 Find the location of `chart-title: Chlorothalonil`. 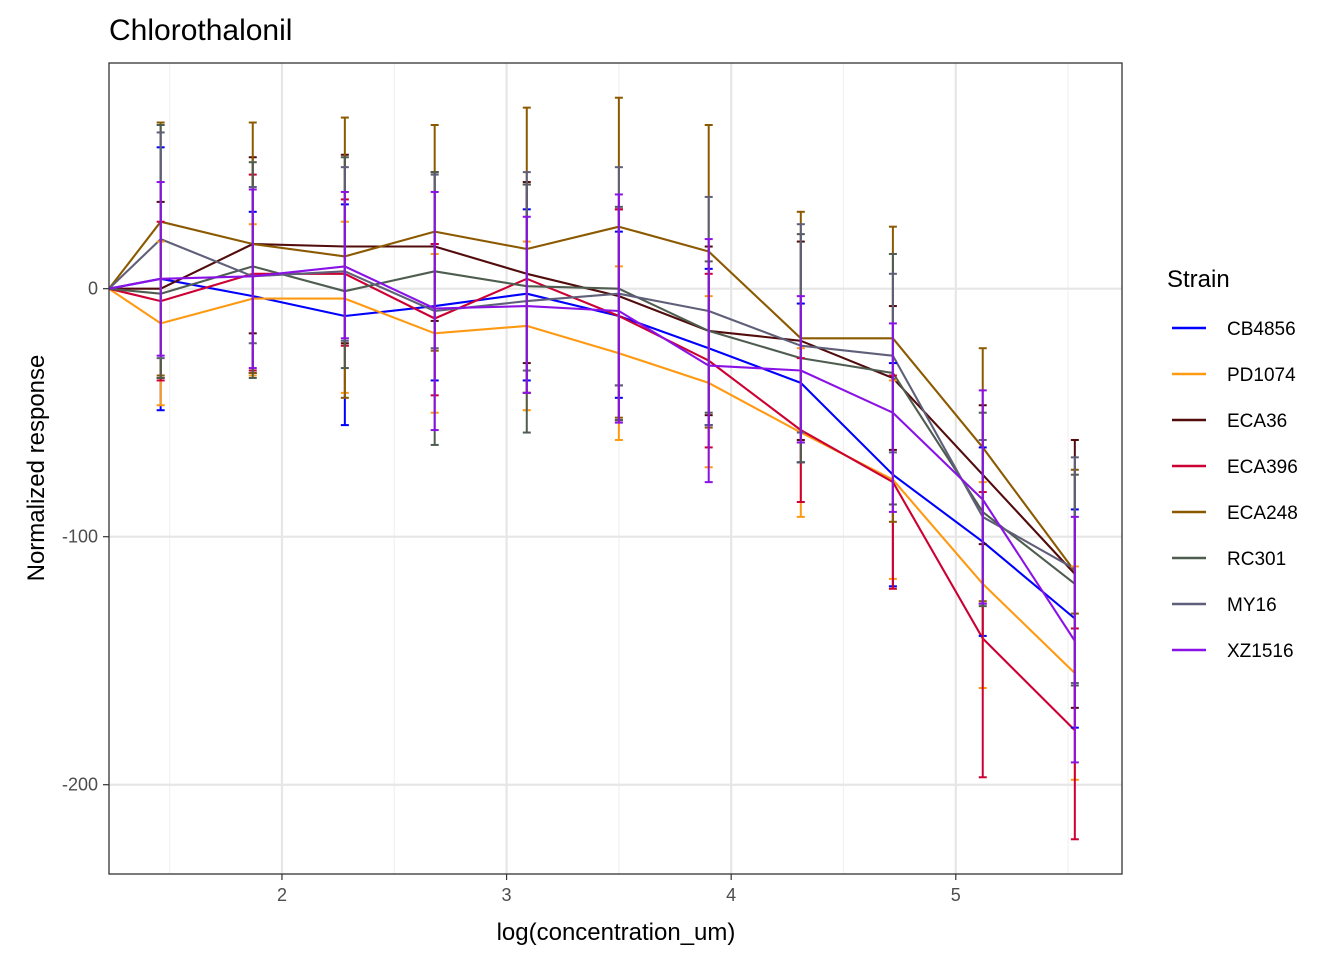

chart-title: Chlorothalonil is located at coordinates (200, 30).